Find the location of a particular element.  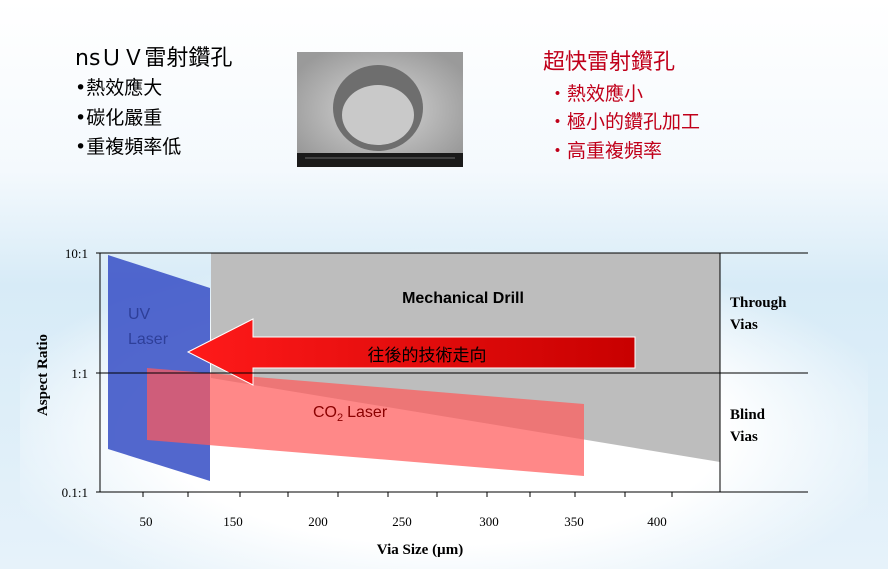

blind-label: Blind is located at coordinates (748, 415).